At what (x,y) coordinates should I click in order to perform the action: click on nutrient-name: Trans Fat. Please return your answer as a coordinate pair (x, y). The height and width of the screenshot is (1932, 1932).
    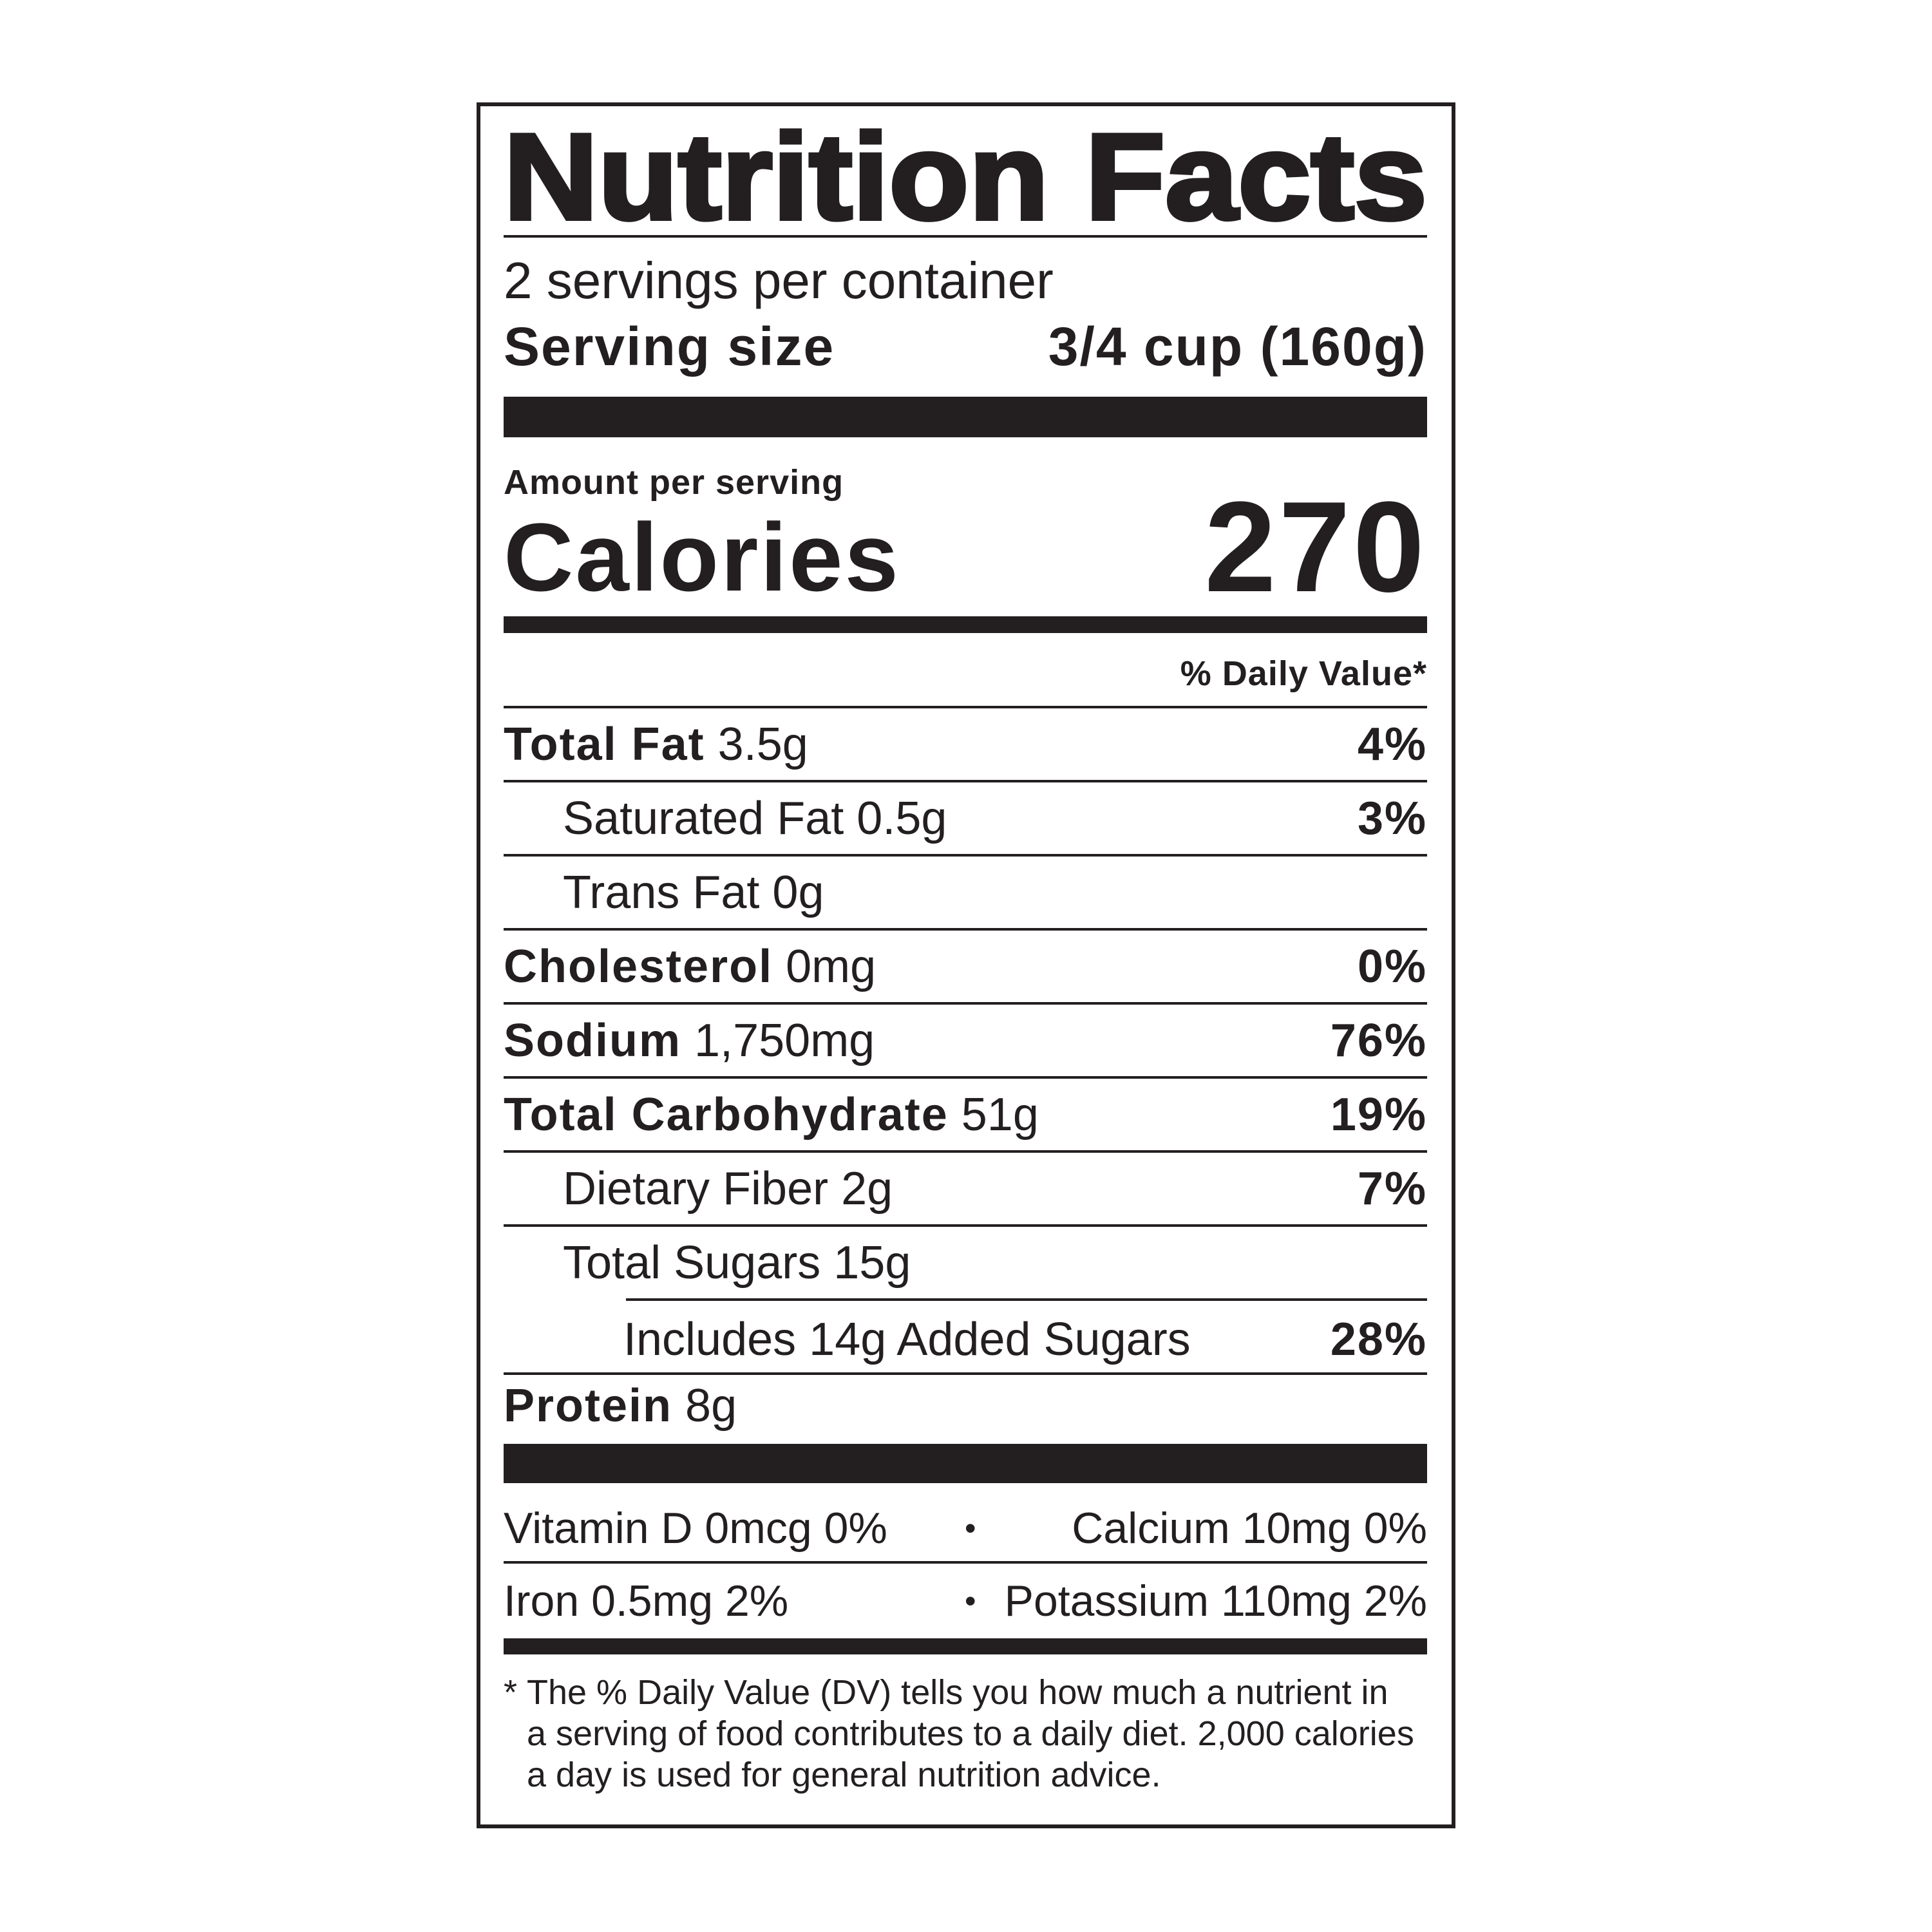
    Looking at the image, I should click on (661, 892).